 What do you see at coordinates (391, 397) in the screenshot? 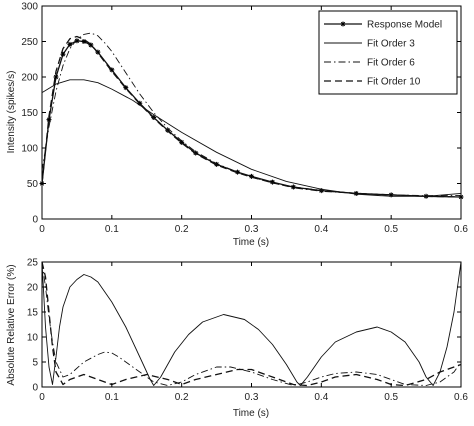
I see `bottom-x-tick-label: 0.5` at bounding box center [391, 397].